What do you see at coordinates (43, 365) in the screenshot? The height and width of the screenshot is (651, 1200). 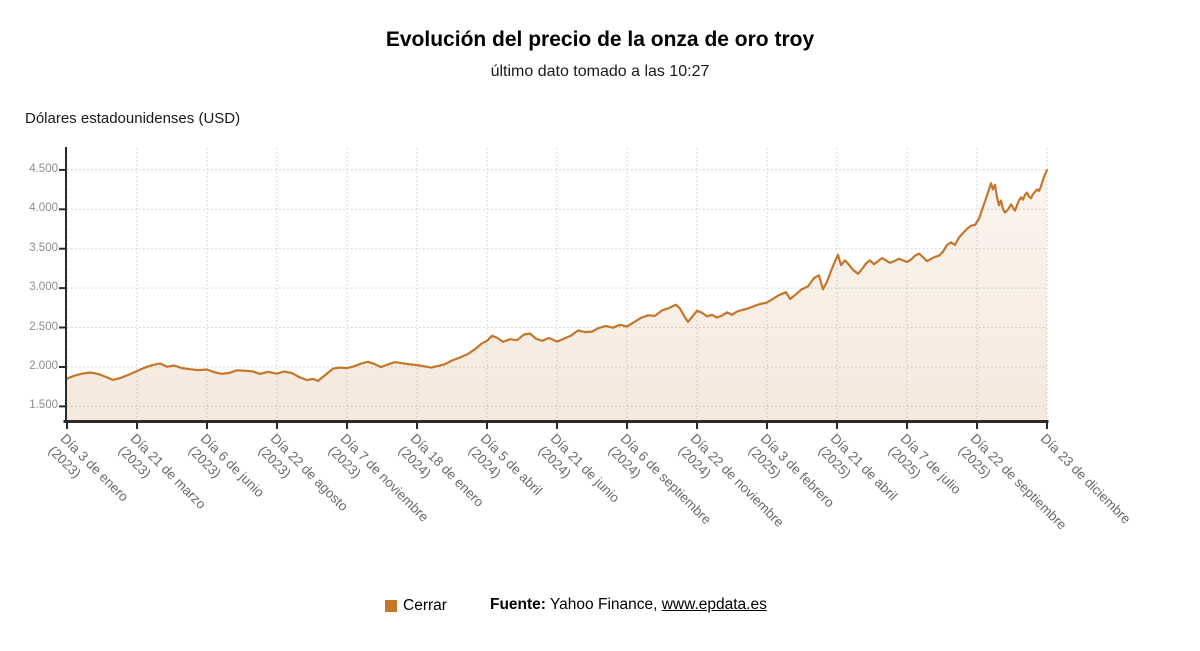 I see `y-tick-label: 2.000` at bounding box center [43, 365].